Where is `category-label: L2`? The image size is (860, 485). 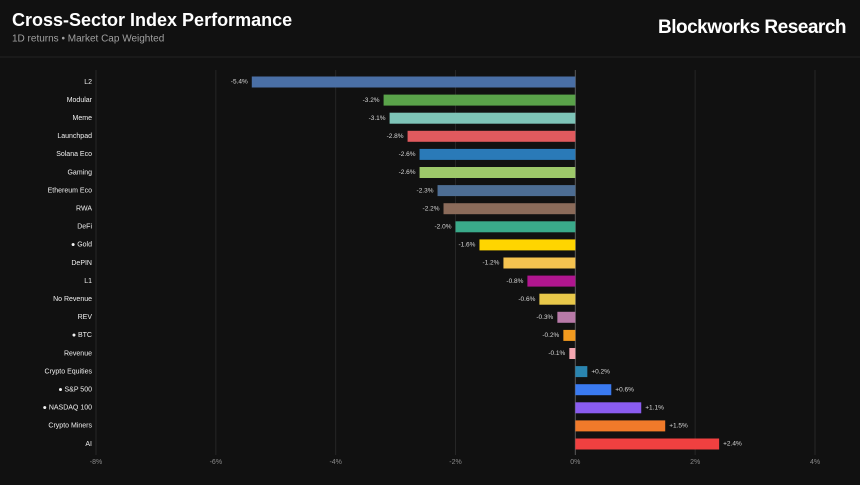 category-label: L2 is located at coordinates (88, 82).